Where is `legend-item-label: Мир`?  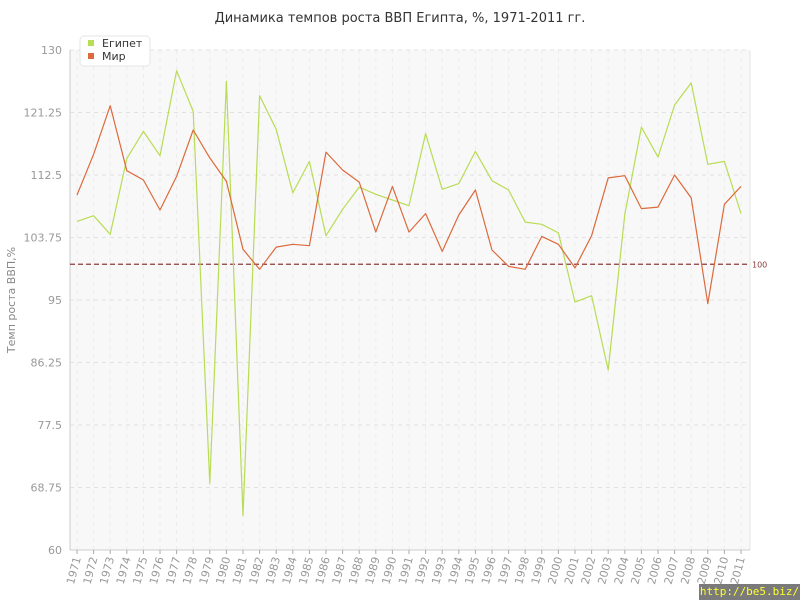
legend-item-label: Мир is located at coordinates (114, 56).